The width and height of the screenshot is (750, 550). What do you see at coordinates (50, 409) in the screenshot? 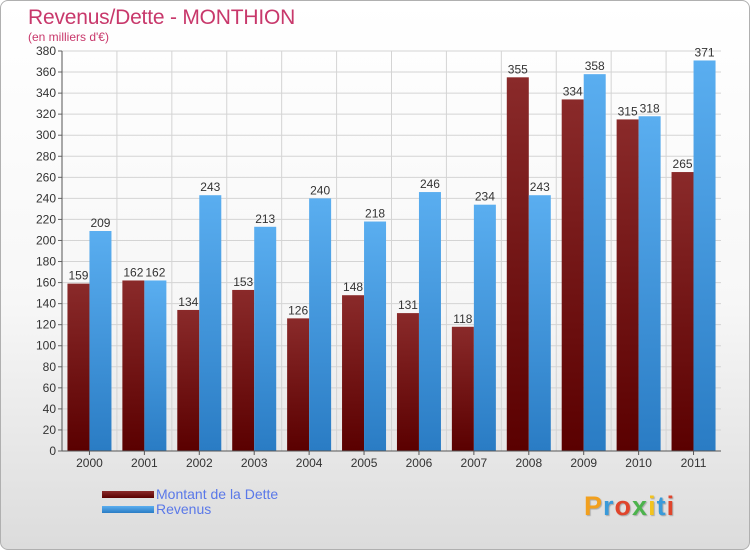
I see `y-tick-label: 40` at bounding box center [50, 409].